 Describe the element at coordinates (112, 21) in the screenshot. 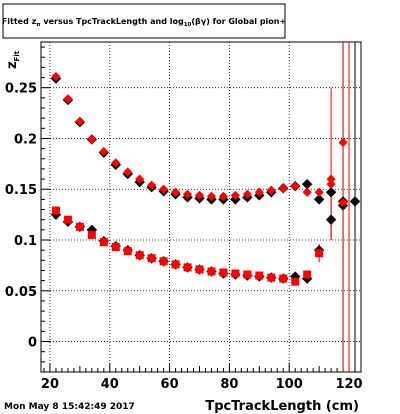

I see `title-part-2: versus TpcTrackLength and log` at that location.